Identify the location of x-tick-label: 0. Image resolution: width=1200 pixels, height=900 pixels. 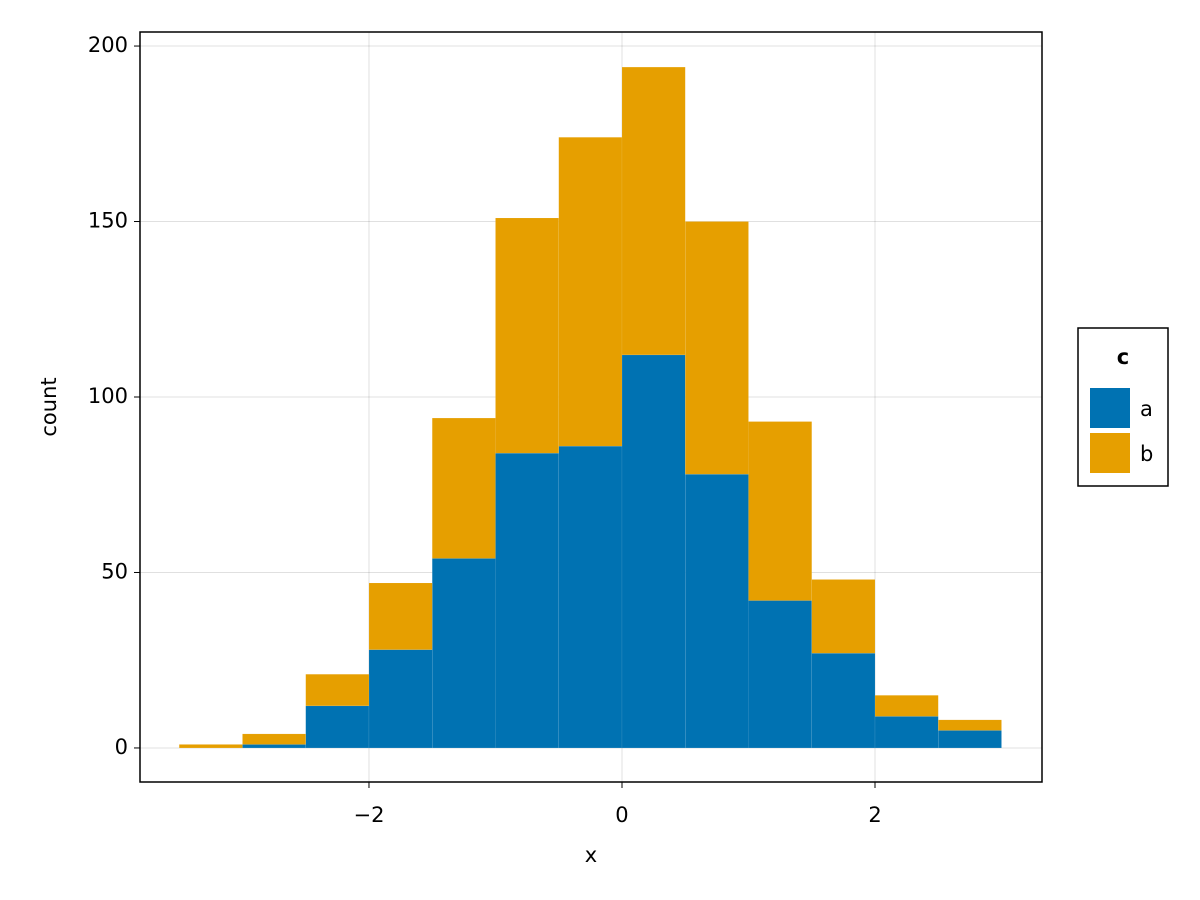
(621, 815).